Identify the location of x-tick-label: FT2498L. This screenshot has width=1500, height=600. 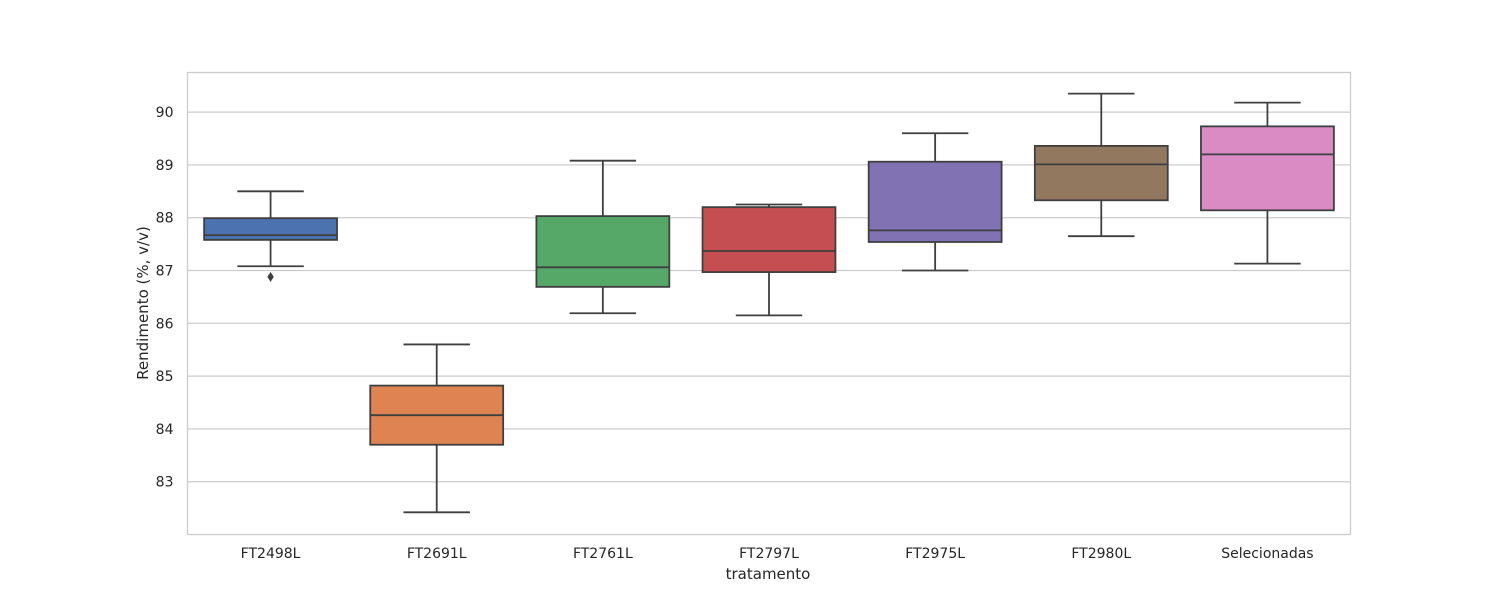
(271, 554).